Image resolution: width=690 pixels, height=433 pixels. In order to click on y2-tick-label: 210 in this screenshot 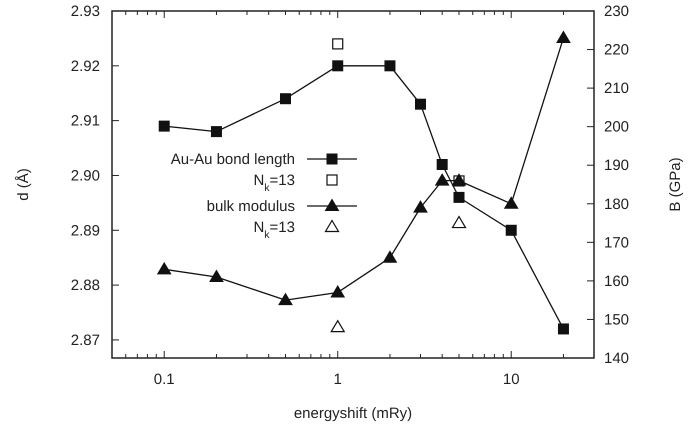, I will do `click(617, 89)`.